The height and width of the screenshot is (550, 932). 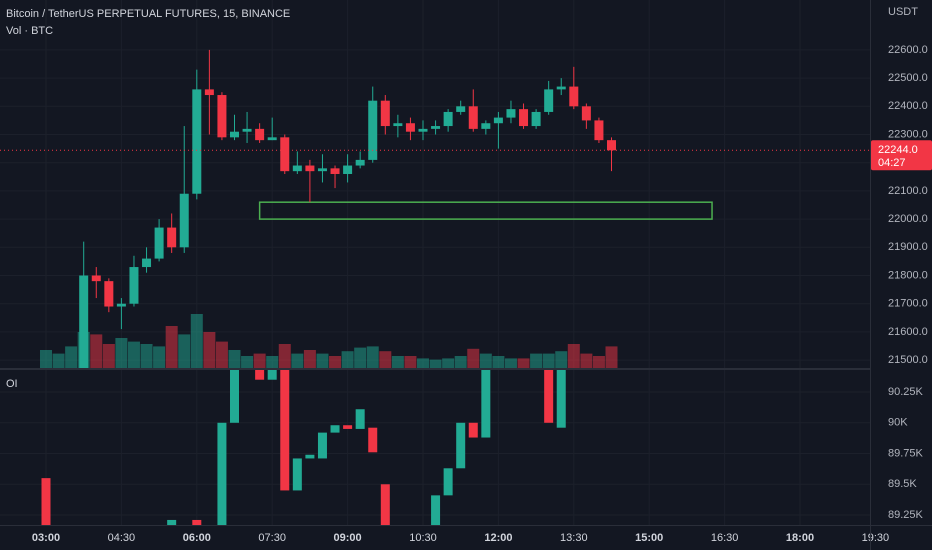 I want to click on x-tick-label: 15:00, so click(x=649, y=538).